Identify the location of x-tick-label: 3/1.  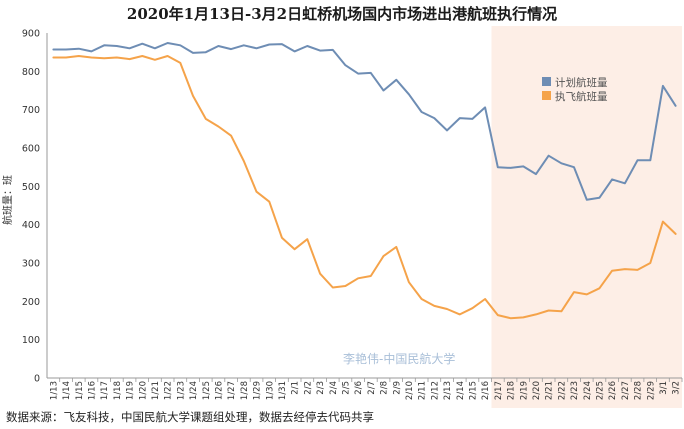
(664, 388).